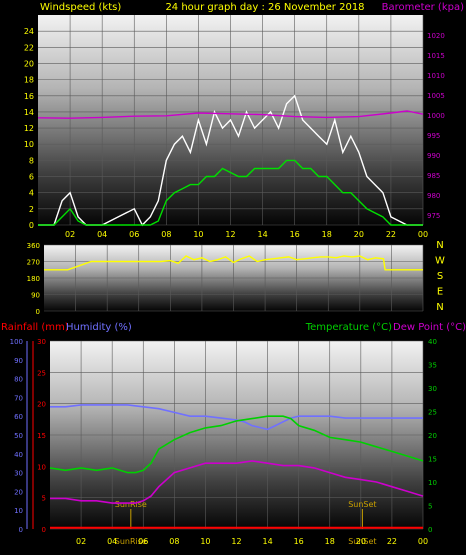 The width and height of the screenshot is (466, 555). Describe the element at coordinates (29, 47) in the screenshot. I see `y-tick-label: 22` at that location.